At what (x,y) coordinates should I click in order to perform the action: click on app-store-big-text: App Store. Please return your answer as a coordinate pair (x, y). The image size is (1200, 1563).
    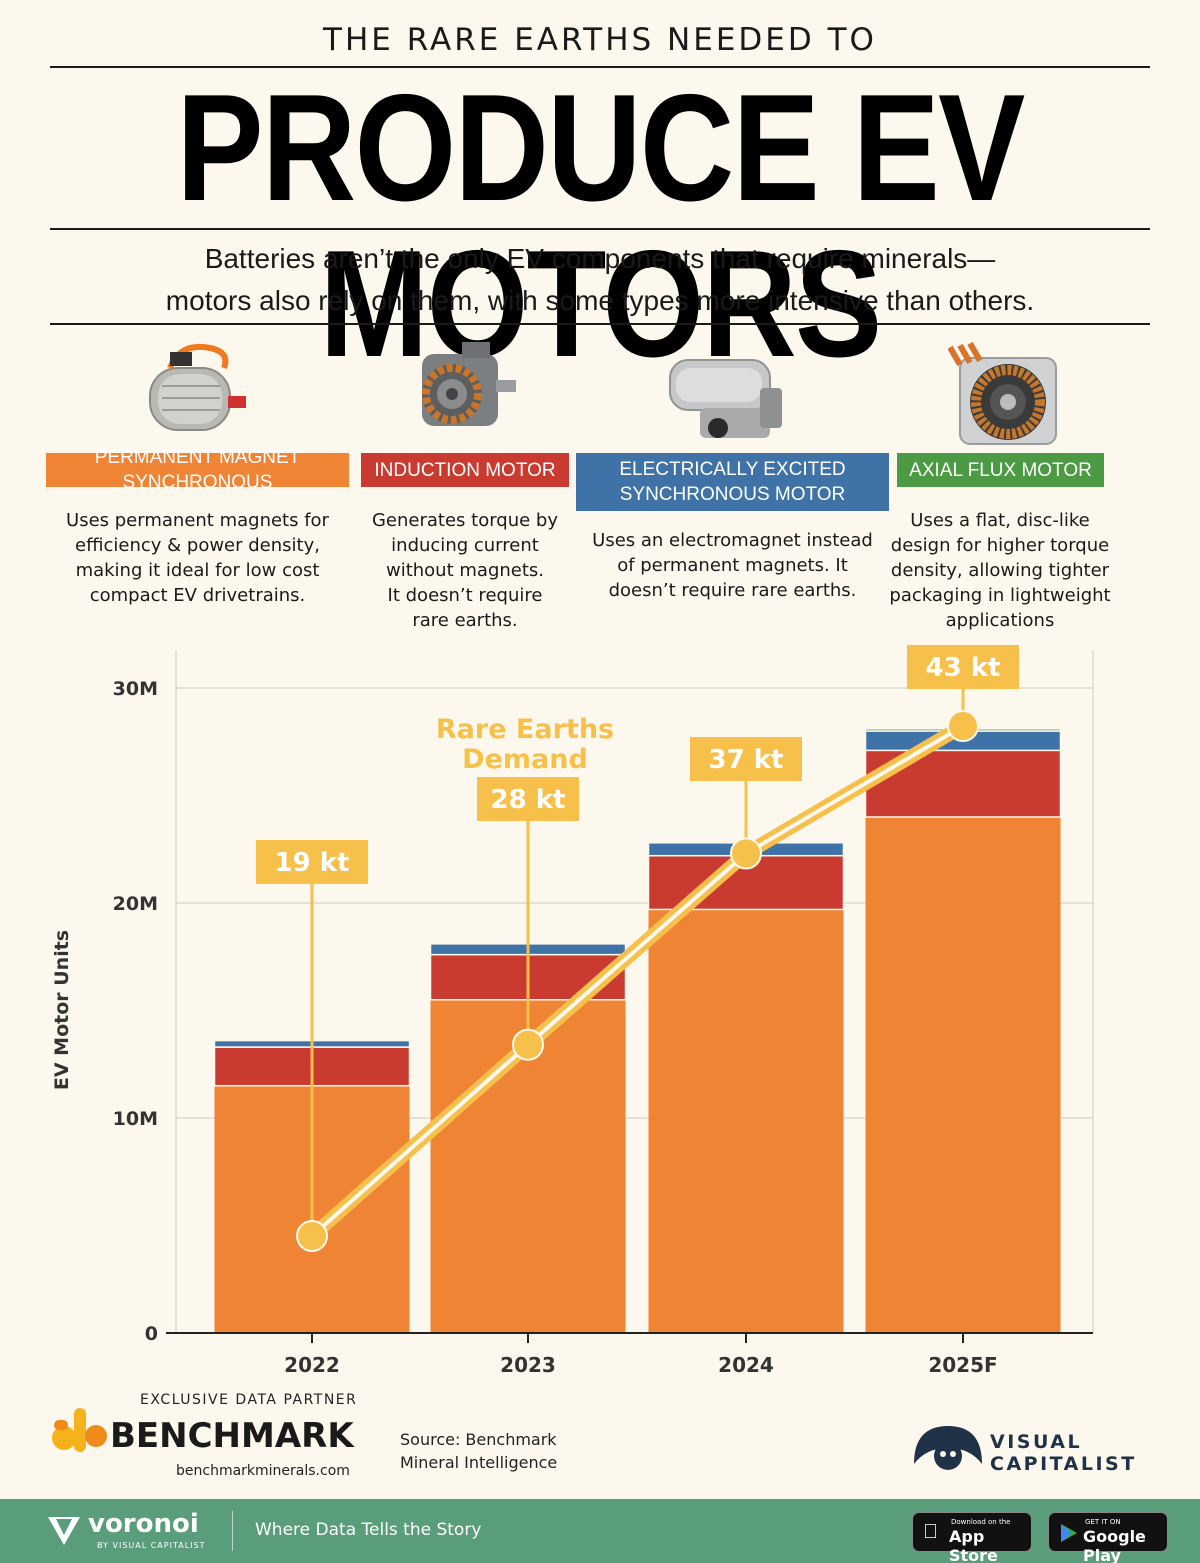
    Looking at the image, I should click on (973, 1545).